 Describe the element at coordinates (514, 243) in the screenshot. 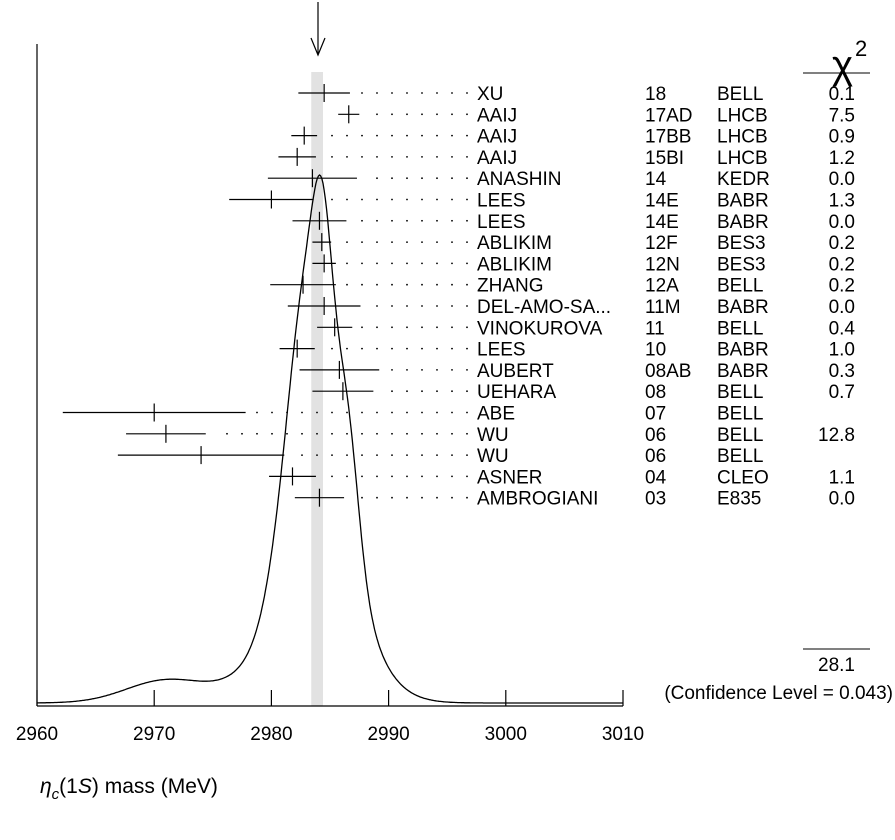

I see `row-author: ABLIKIM` at that location.